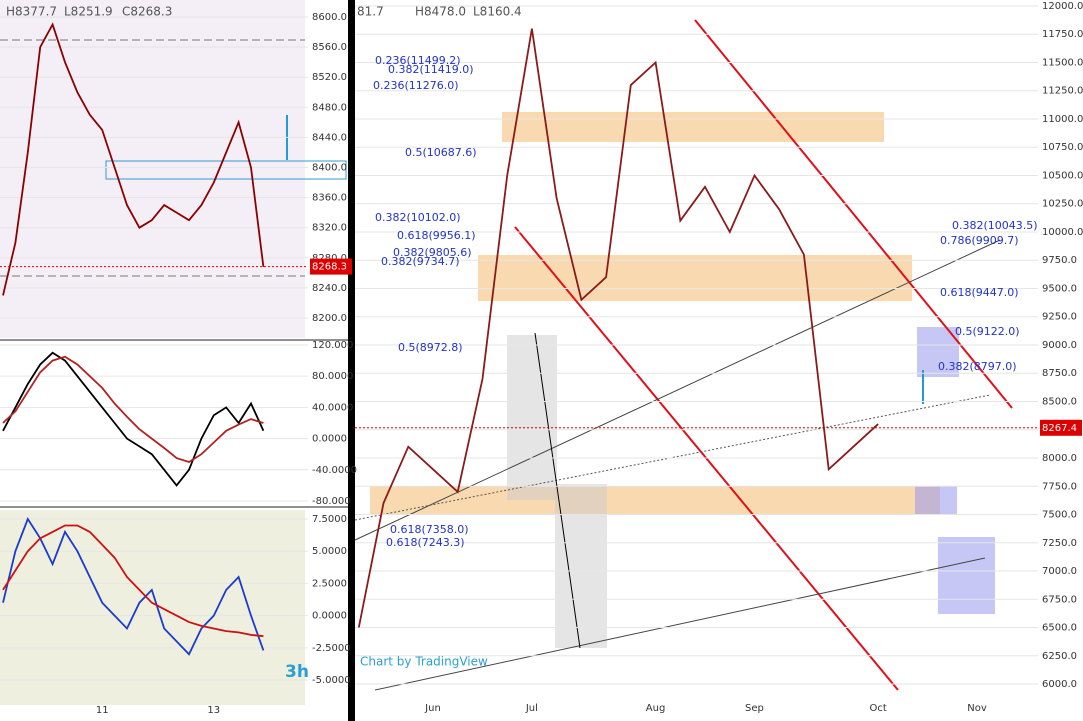  Describe the element at coordinates (977, 366) in the screenshot. I see `fib-label: 0.382(8797.0)` at that location.